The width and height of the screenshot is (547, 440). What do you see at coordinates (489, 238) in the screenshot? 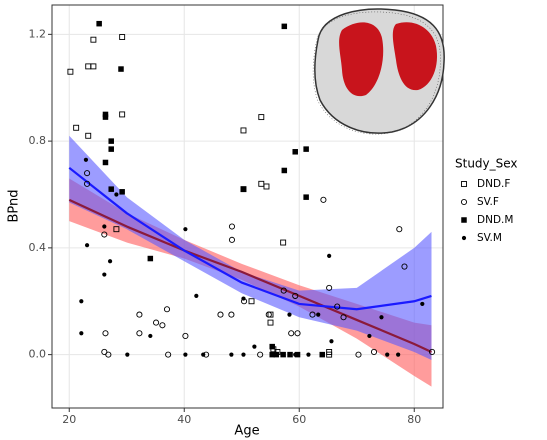
I see `legend-label: SV.M` at bounding box center [489, 238].